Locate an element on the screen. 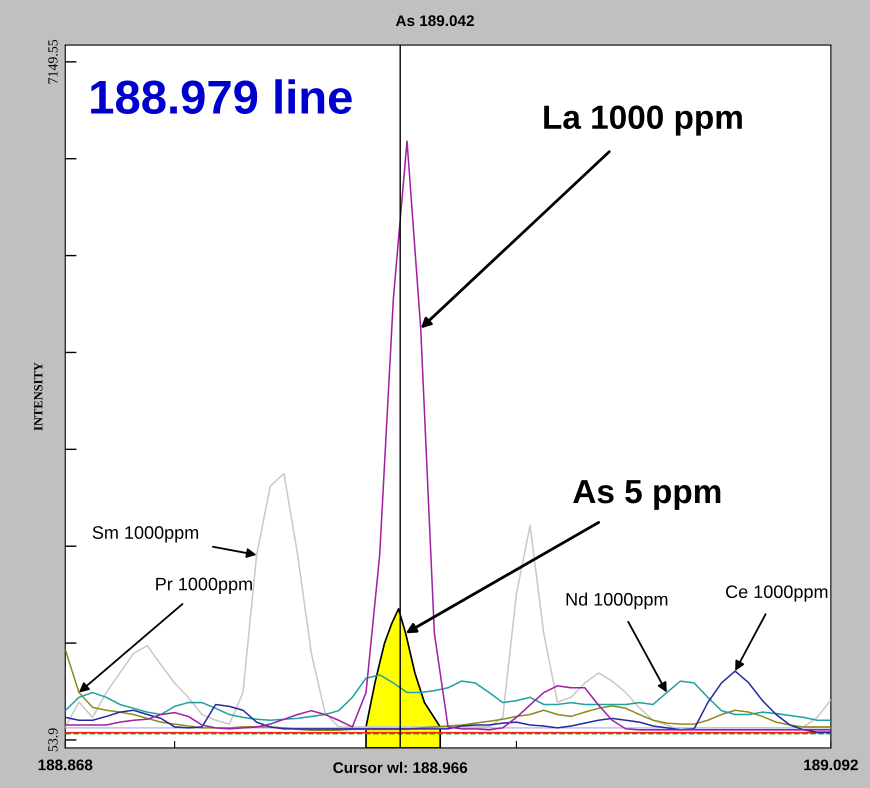  annotation: Ce 1000ppm is located at coordinates (777, 593).